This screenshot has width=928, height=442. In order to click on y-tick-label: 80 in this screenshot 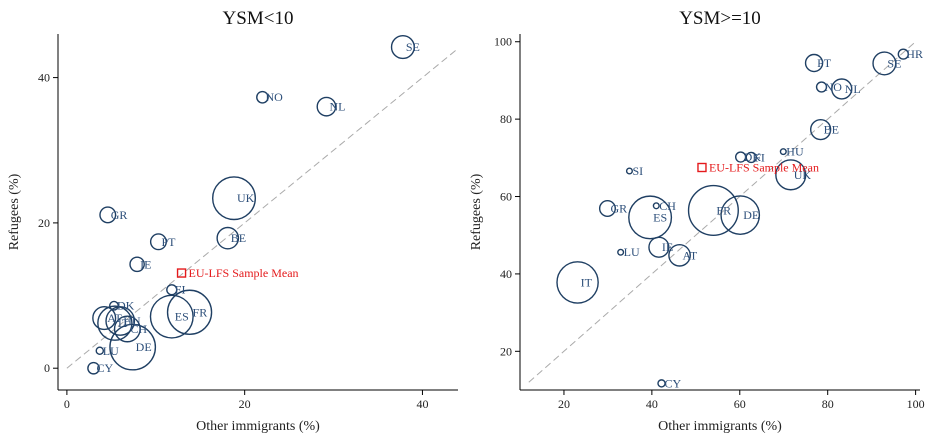, I will do `click(506, 119)`.